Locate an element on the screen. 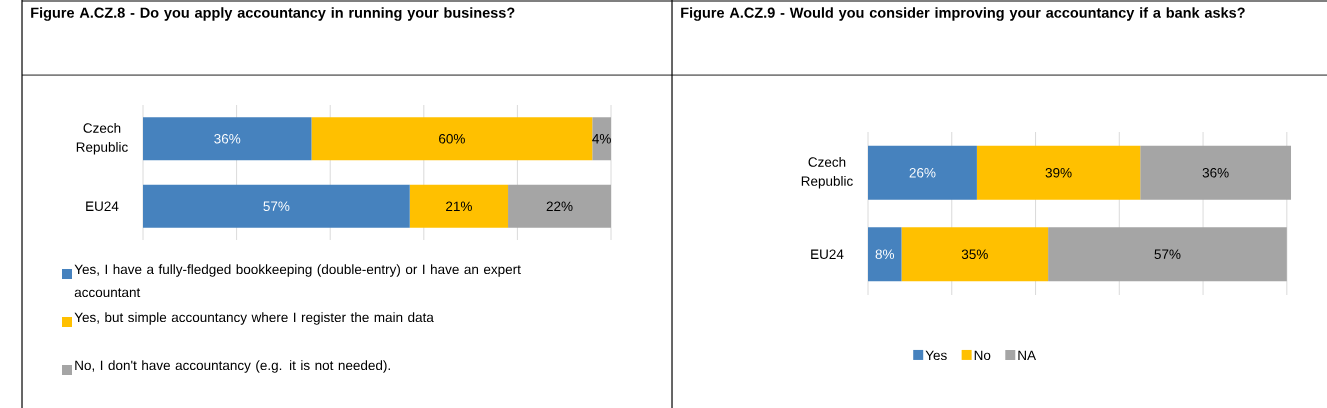 The image size is (1327, 408). legend-label: NA is located at coordinates (1027, 355).